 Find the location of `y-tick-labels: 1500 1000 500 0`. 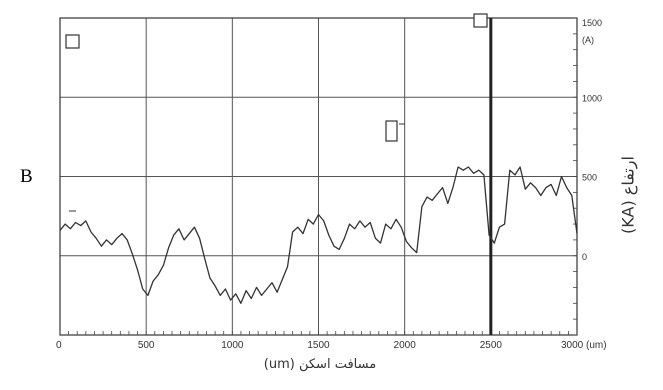

y-tick-labels: 1500 1000 500 0 is located at coordinates (592, 140).